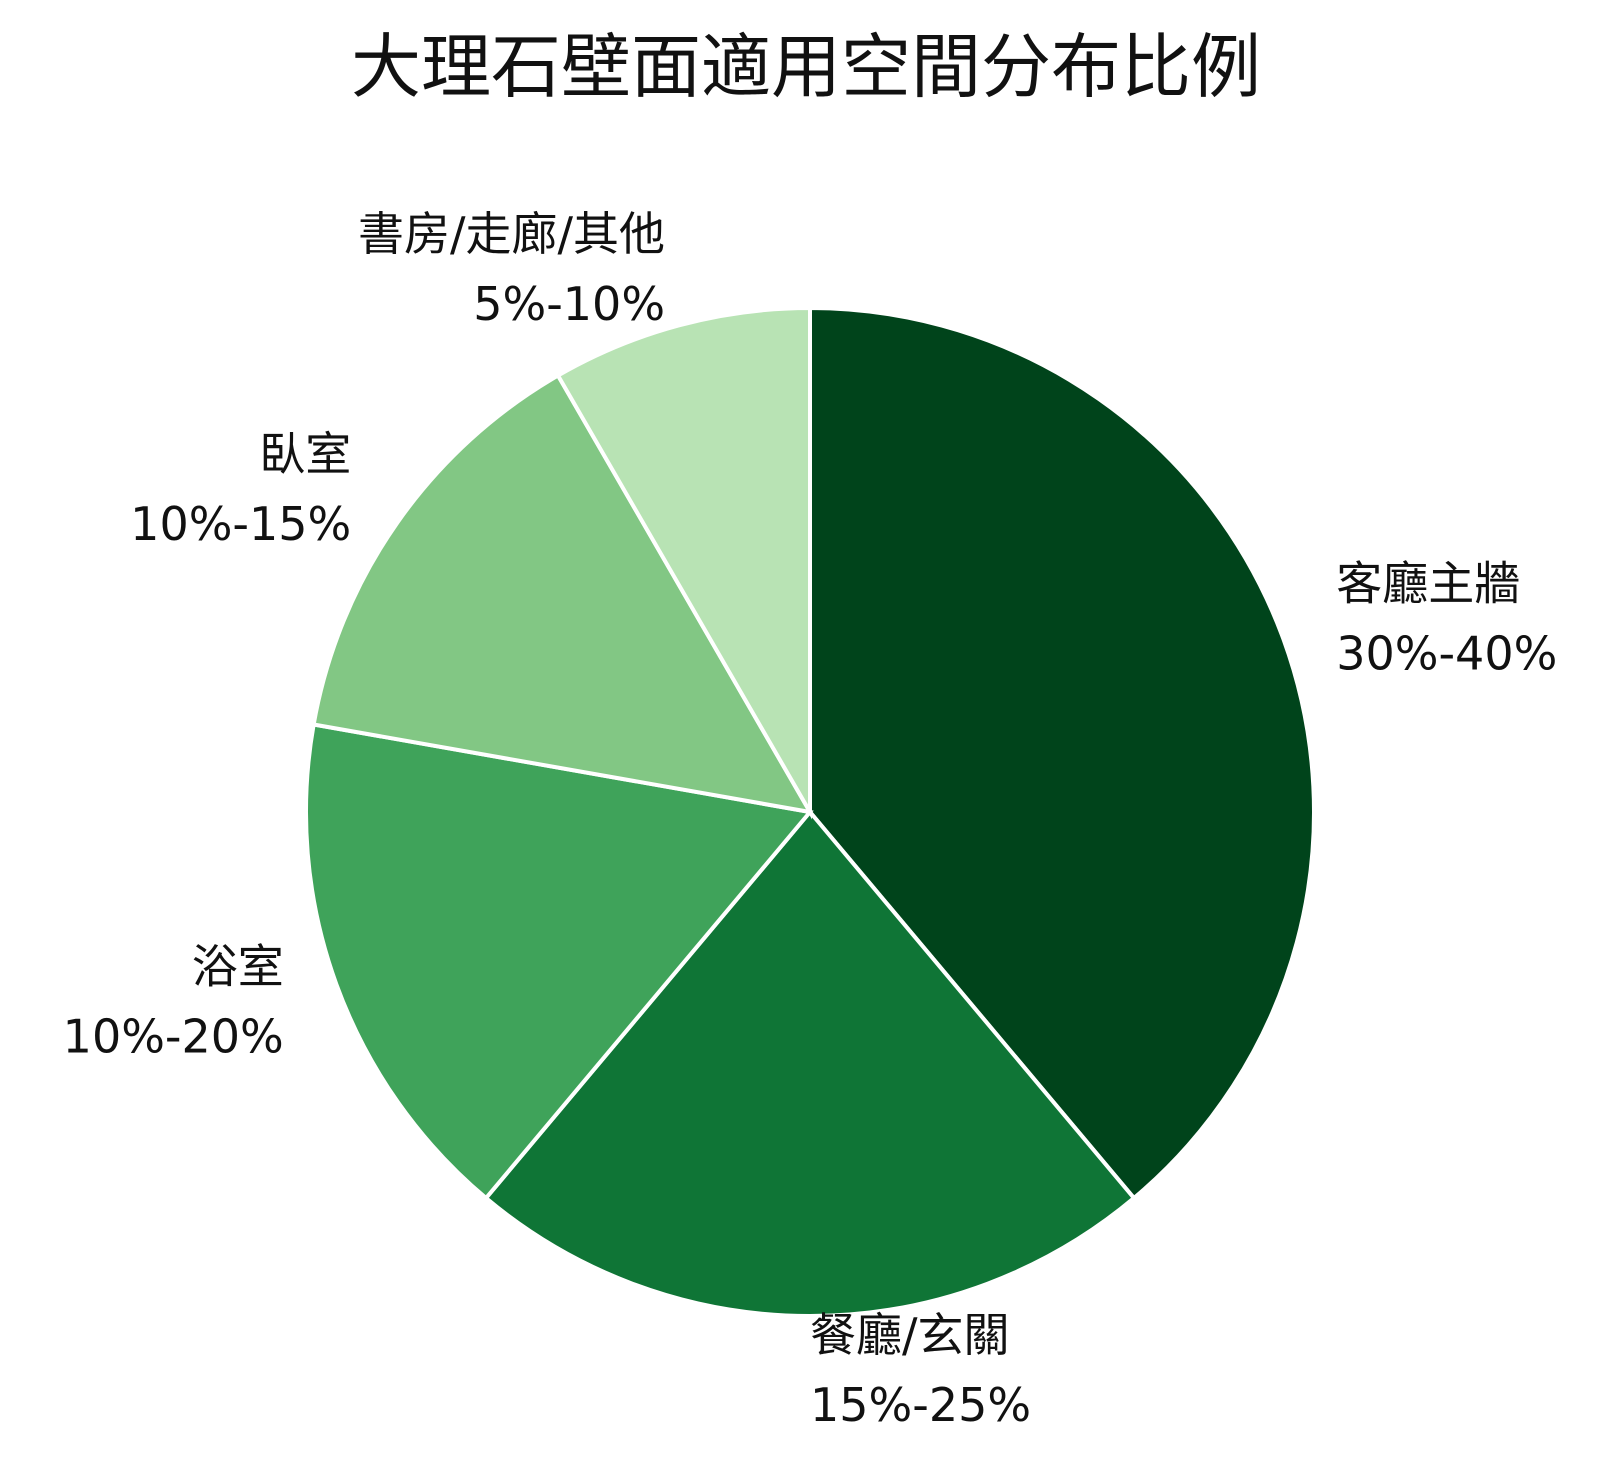  Describe the element at coordinates (511, 234) in the screenshot. I see `category-label: 書房/走廊/其他` at that location.